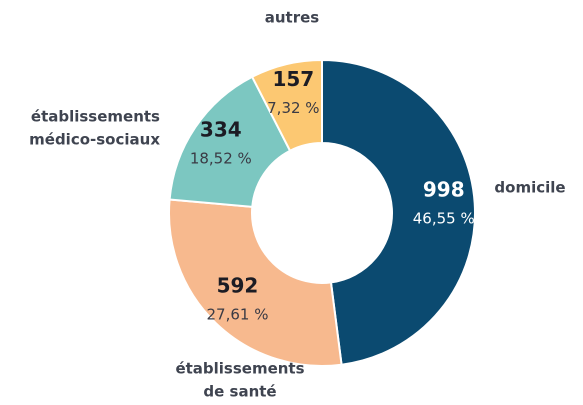 This screenshot has width=583, height=405. Describe the element at coordinates (293, 108) in the screenshot. I see `share-label: 7,32 %` at that location.